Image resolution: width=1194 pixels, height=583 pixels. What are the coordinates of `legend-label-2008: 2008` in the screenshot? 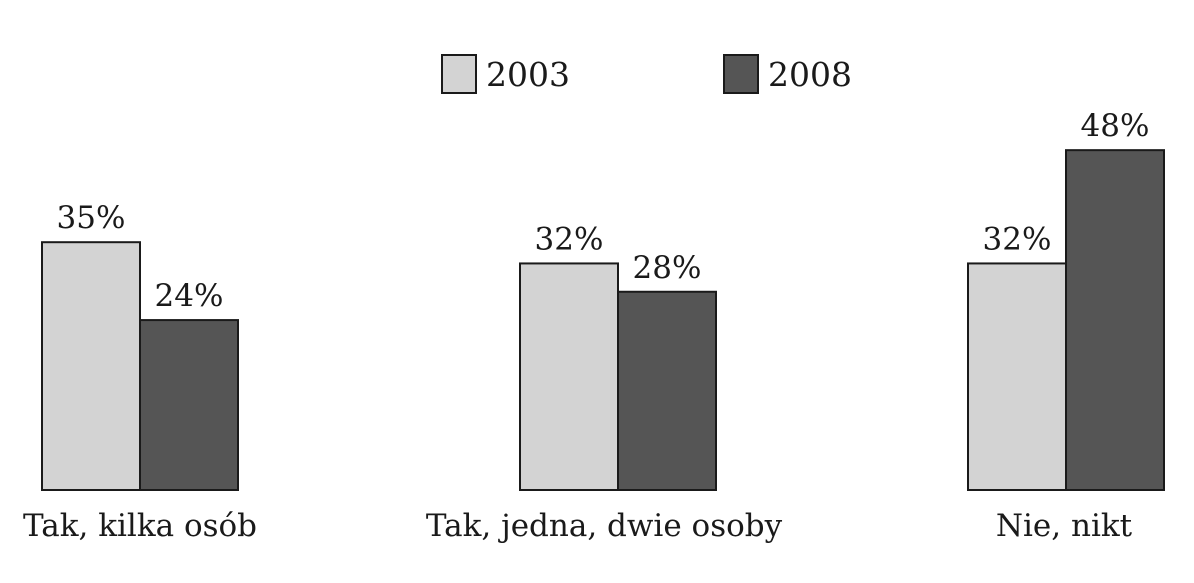 It's located at (810, 74).